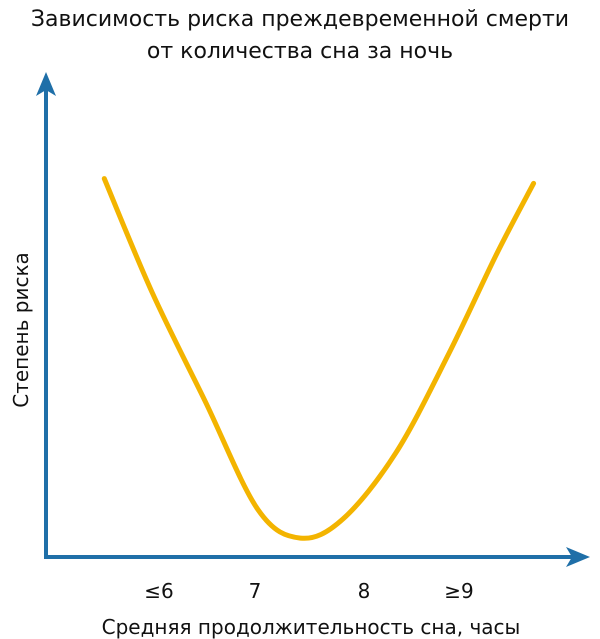 Image resolution: width=600 pixels, height=639 pixels. Describe the element at coordinates (158, 591) in the screenshot. I see `x-tick-label: ≤6` at that location.